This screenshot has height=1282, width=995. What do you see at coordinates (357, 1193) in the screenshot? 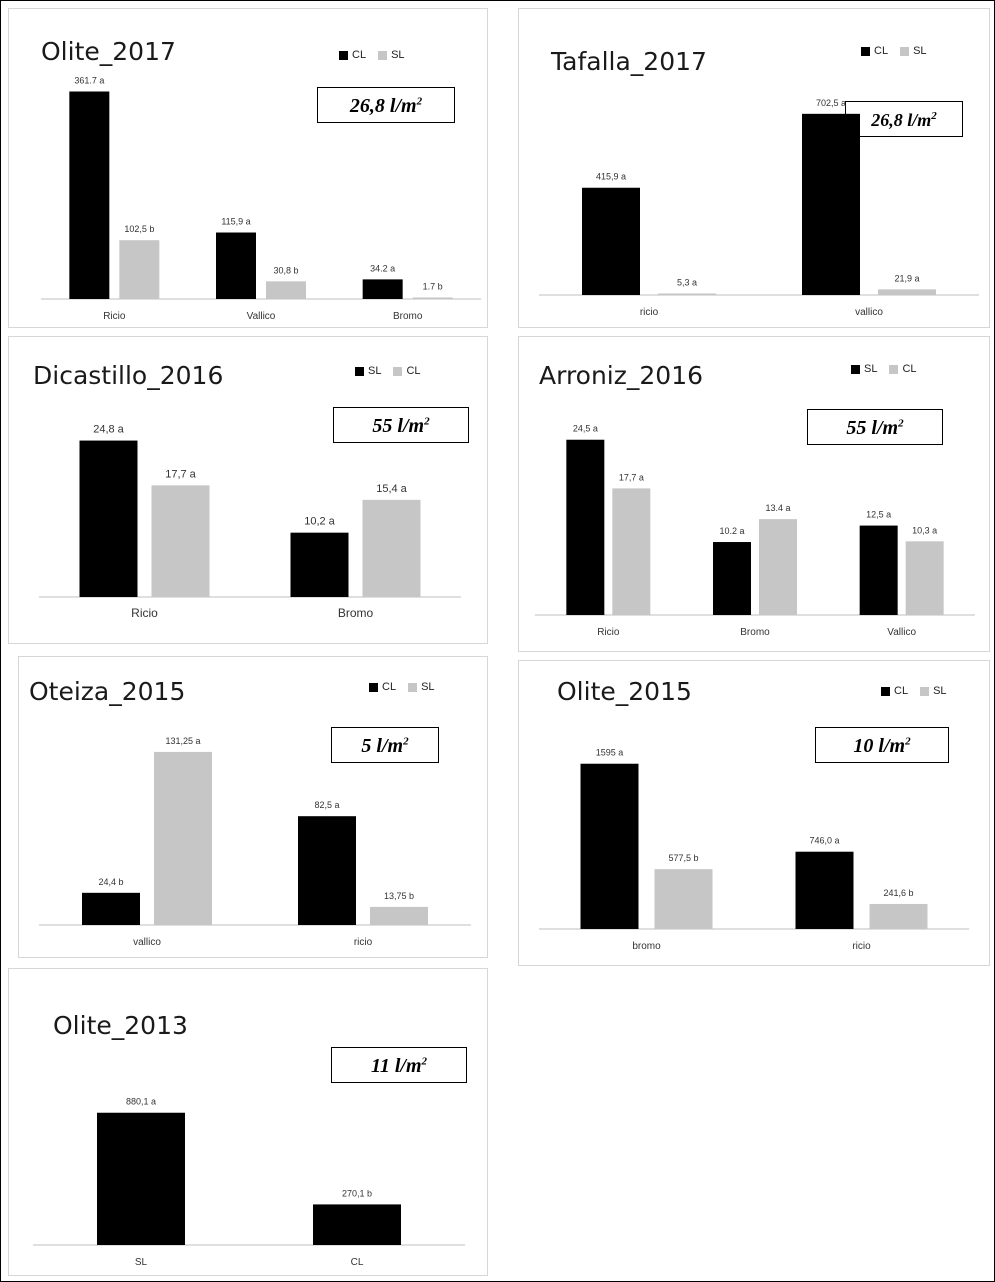
I see `data-label: 270,1 b` at bounding box center [357, 1193].